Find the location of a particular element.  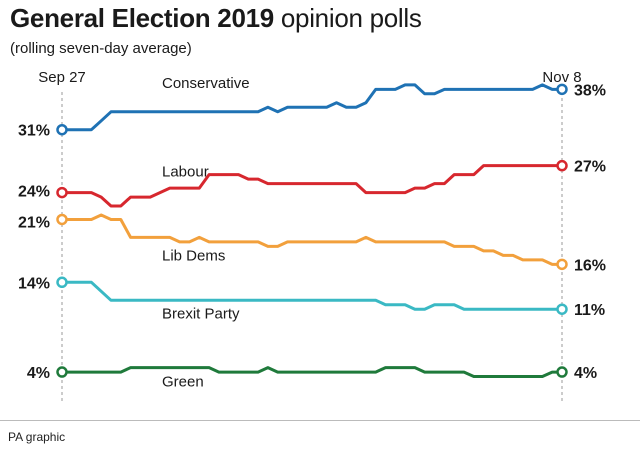

labour-series-label: Labour is located at coordinates (185, 172).